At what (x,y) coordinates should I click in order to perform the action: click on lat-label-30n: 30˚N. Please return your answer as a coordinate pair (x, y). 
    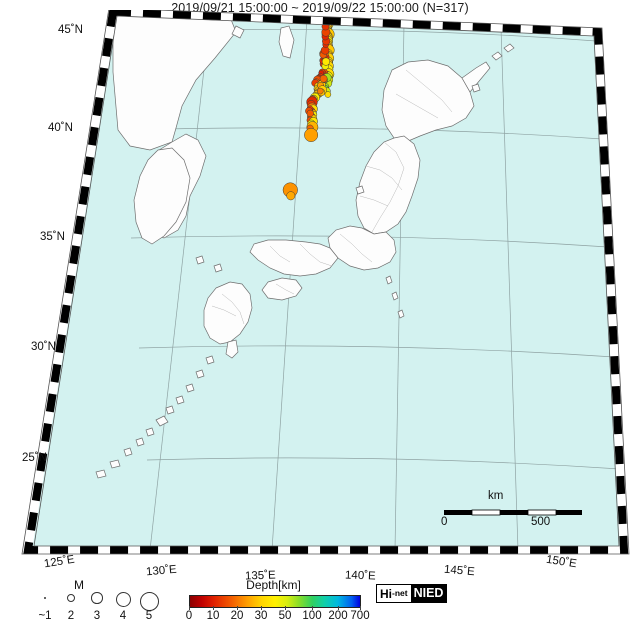
    Looking at the image, I should click on (43, 347).